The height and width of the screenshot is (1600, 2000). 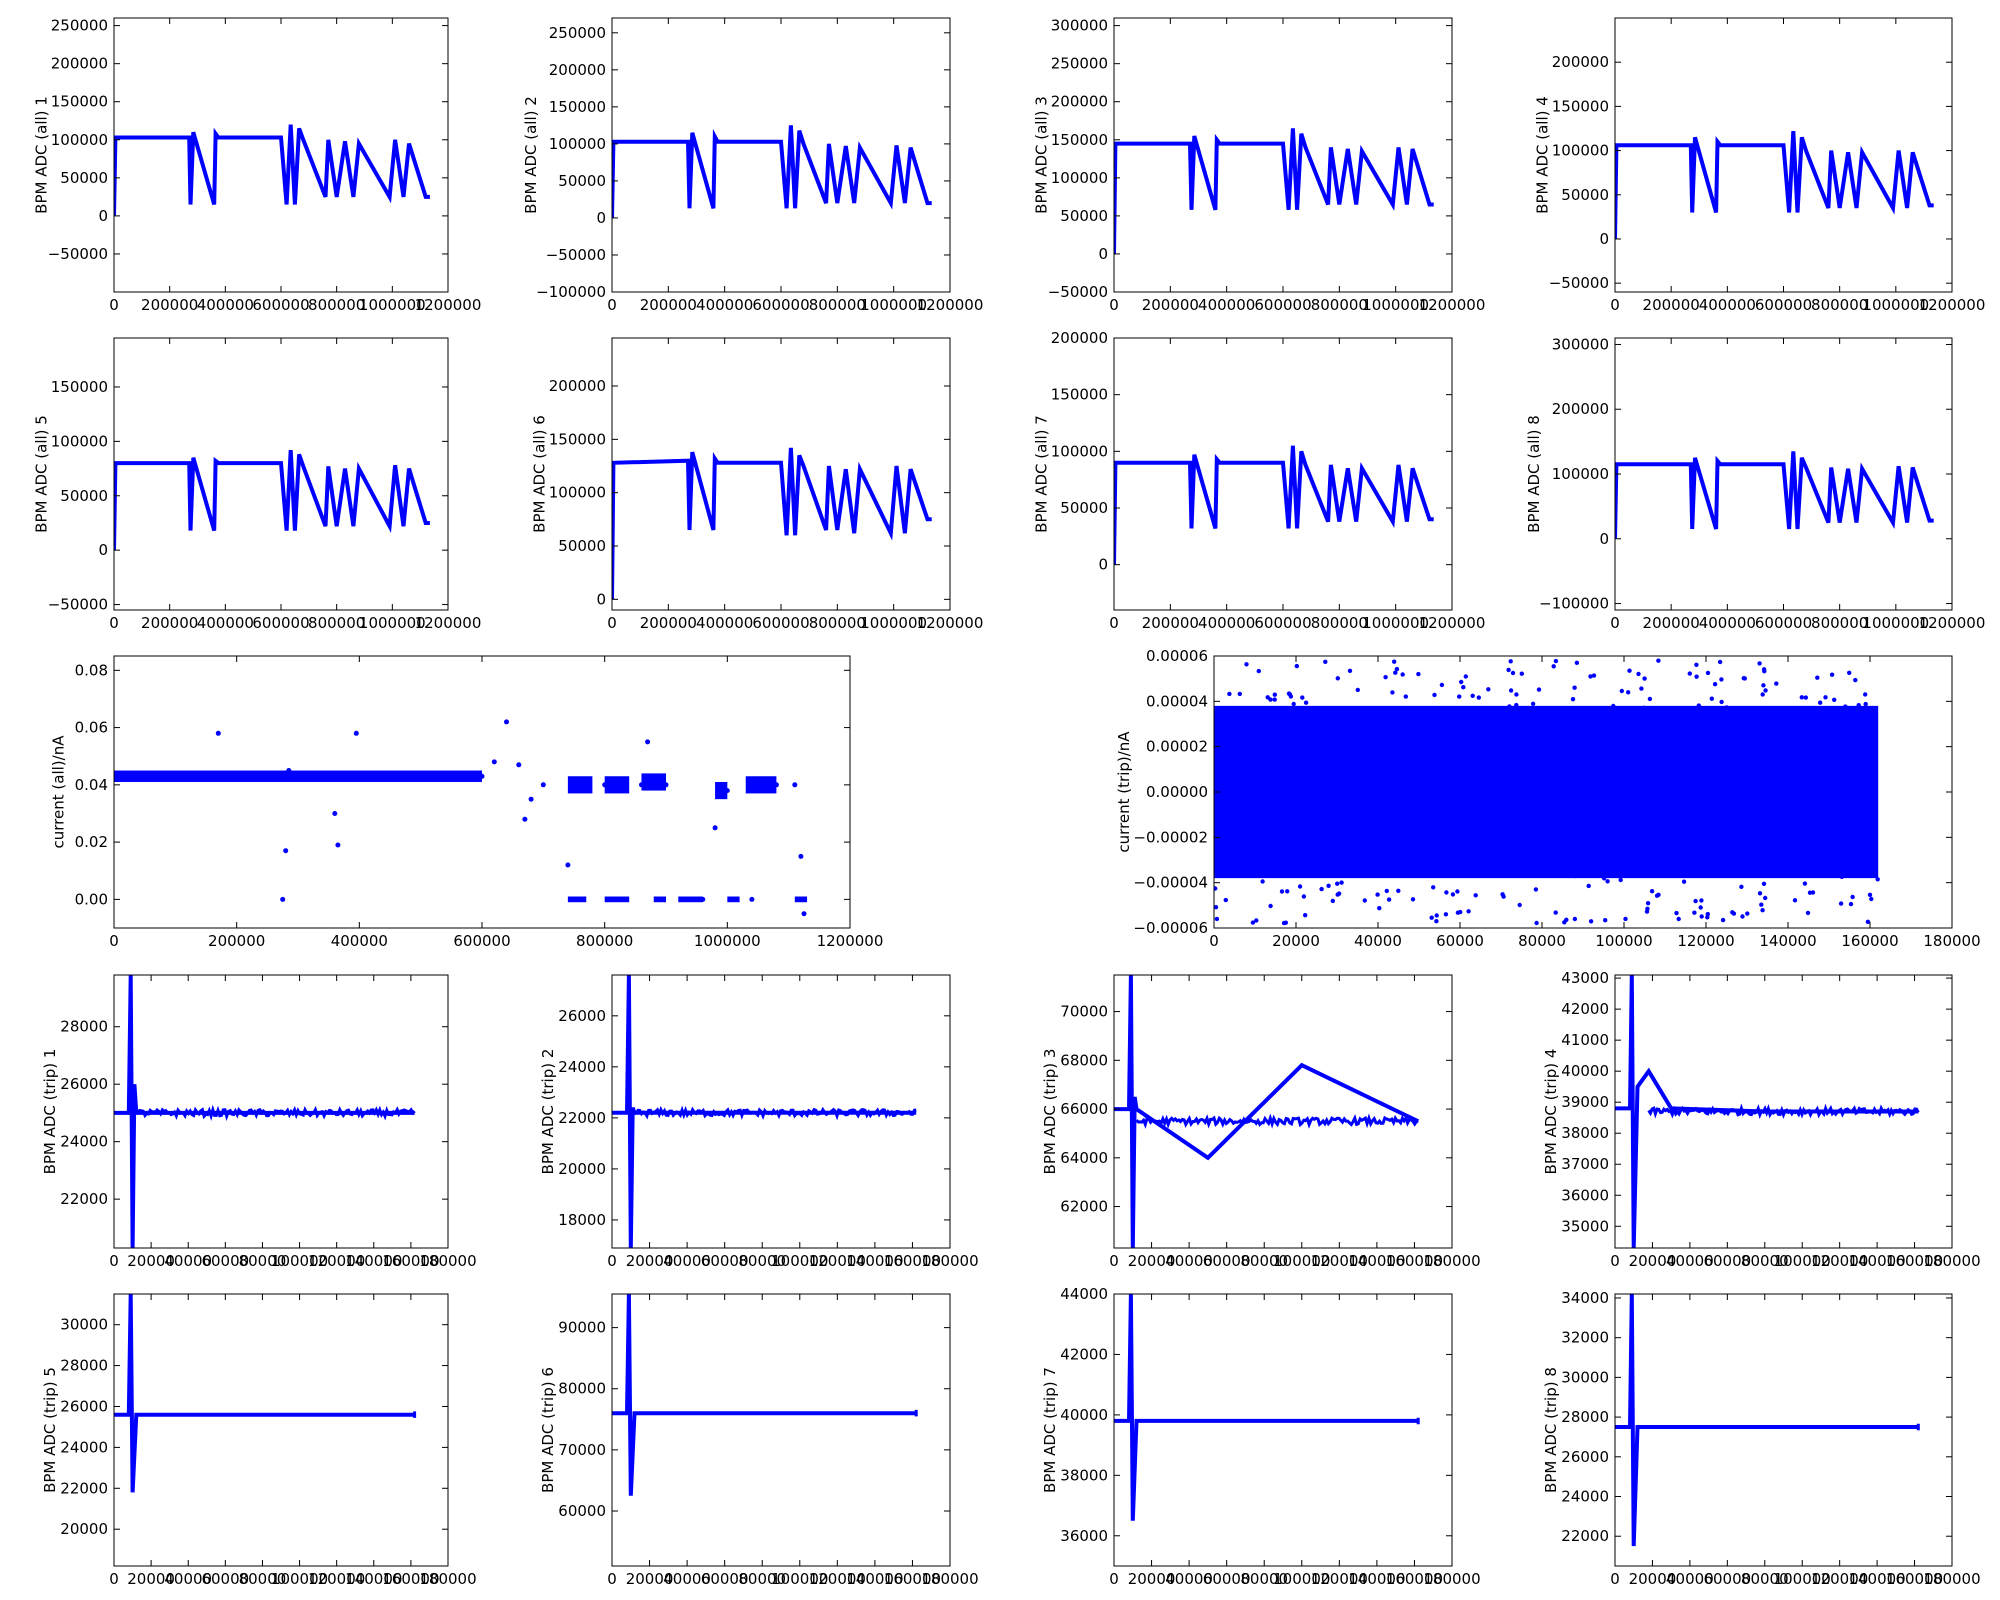 I want to click on x-tick-label: 800000, so click(x=336, y=305).